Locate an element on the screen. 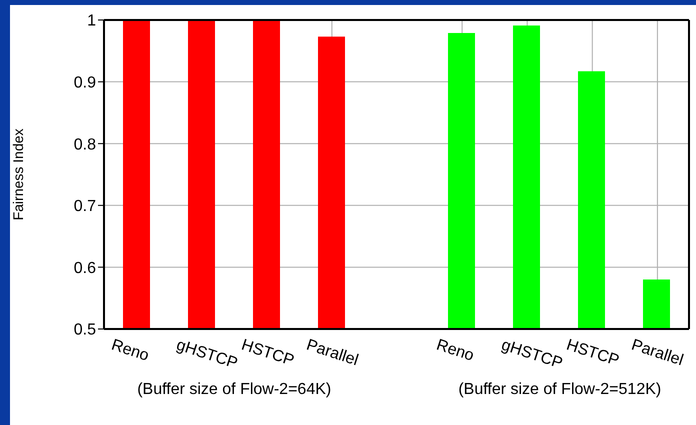 The image size is (696, 425). y-tick-label: 0.6 is located at coordinates (85, 268).